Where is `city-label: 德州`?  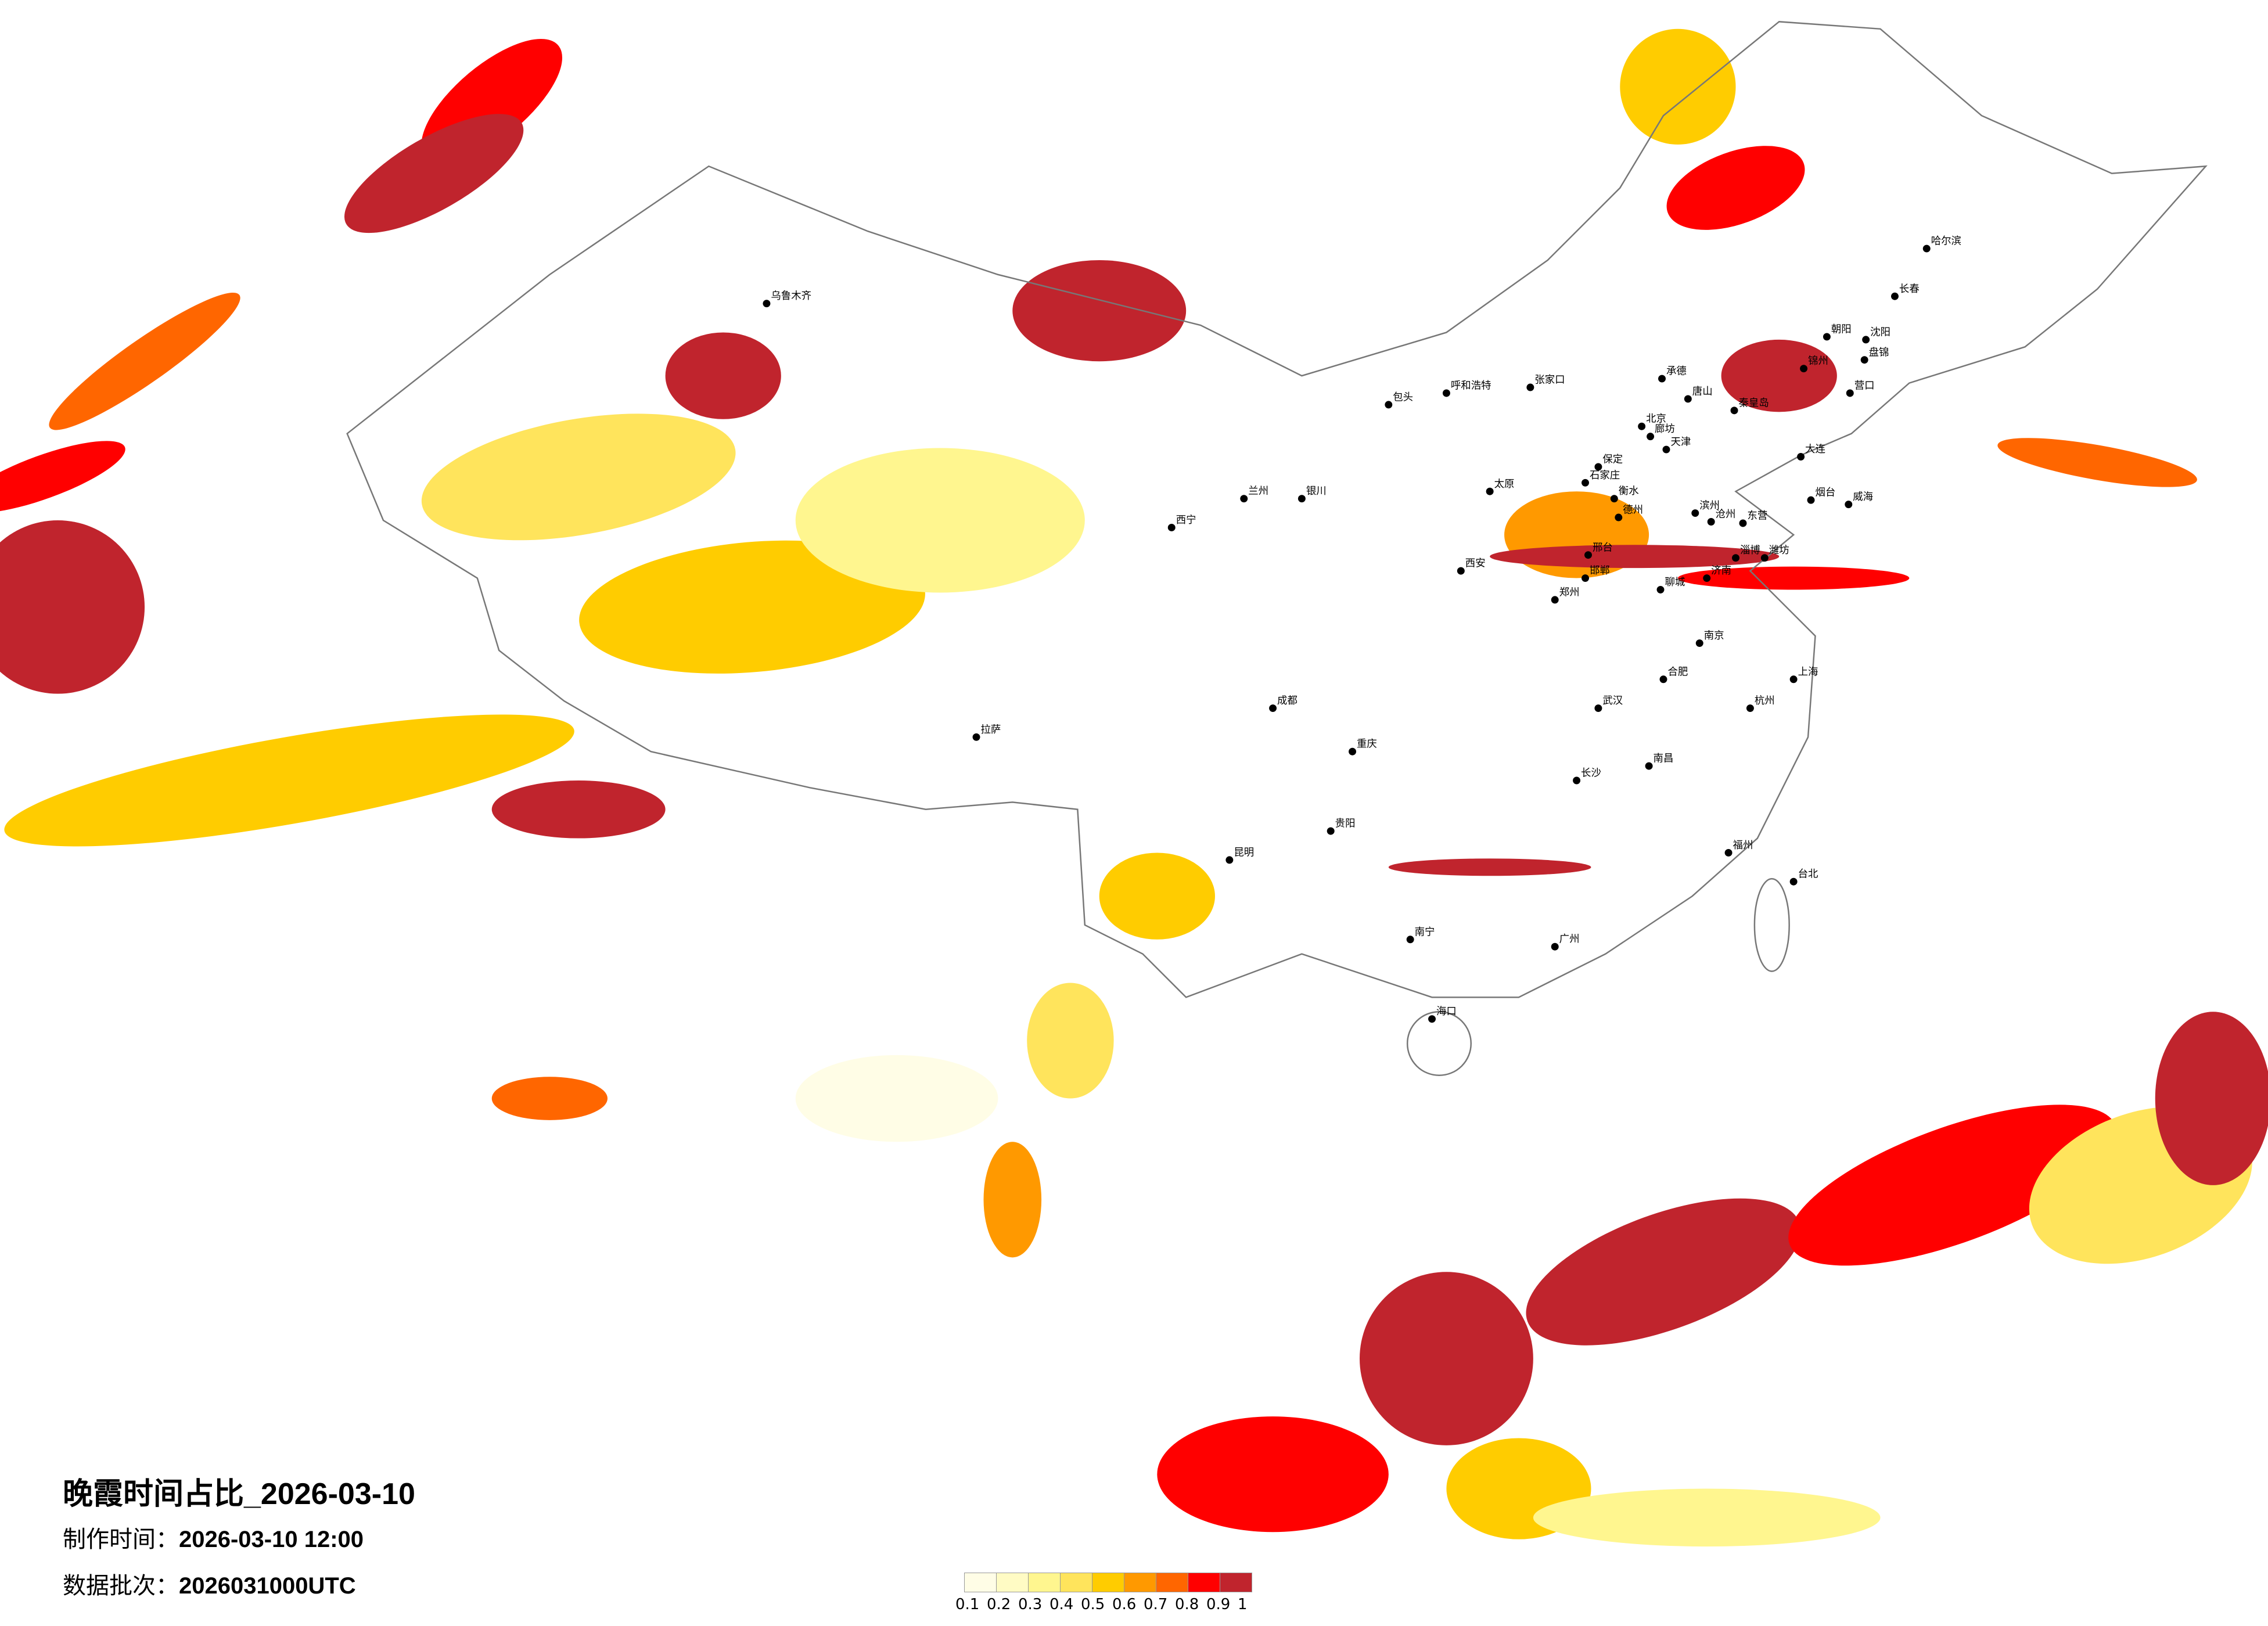
city-label: 德州 is located at coordinates (1633, 510).